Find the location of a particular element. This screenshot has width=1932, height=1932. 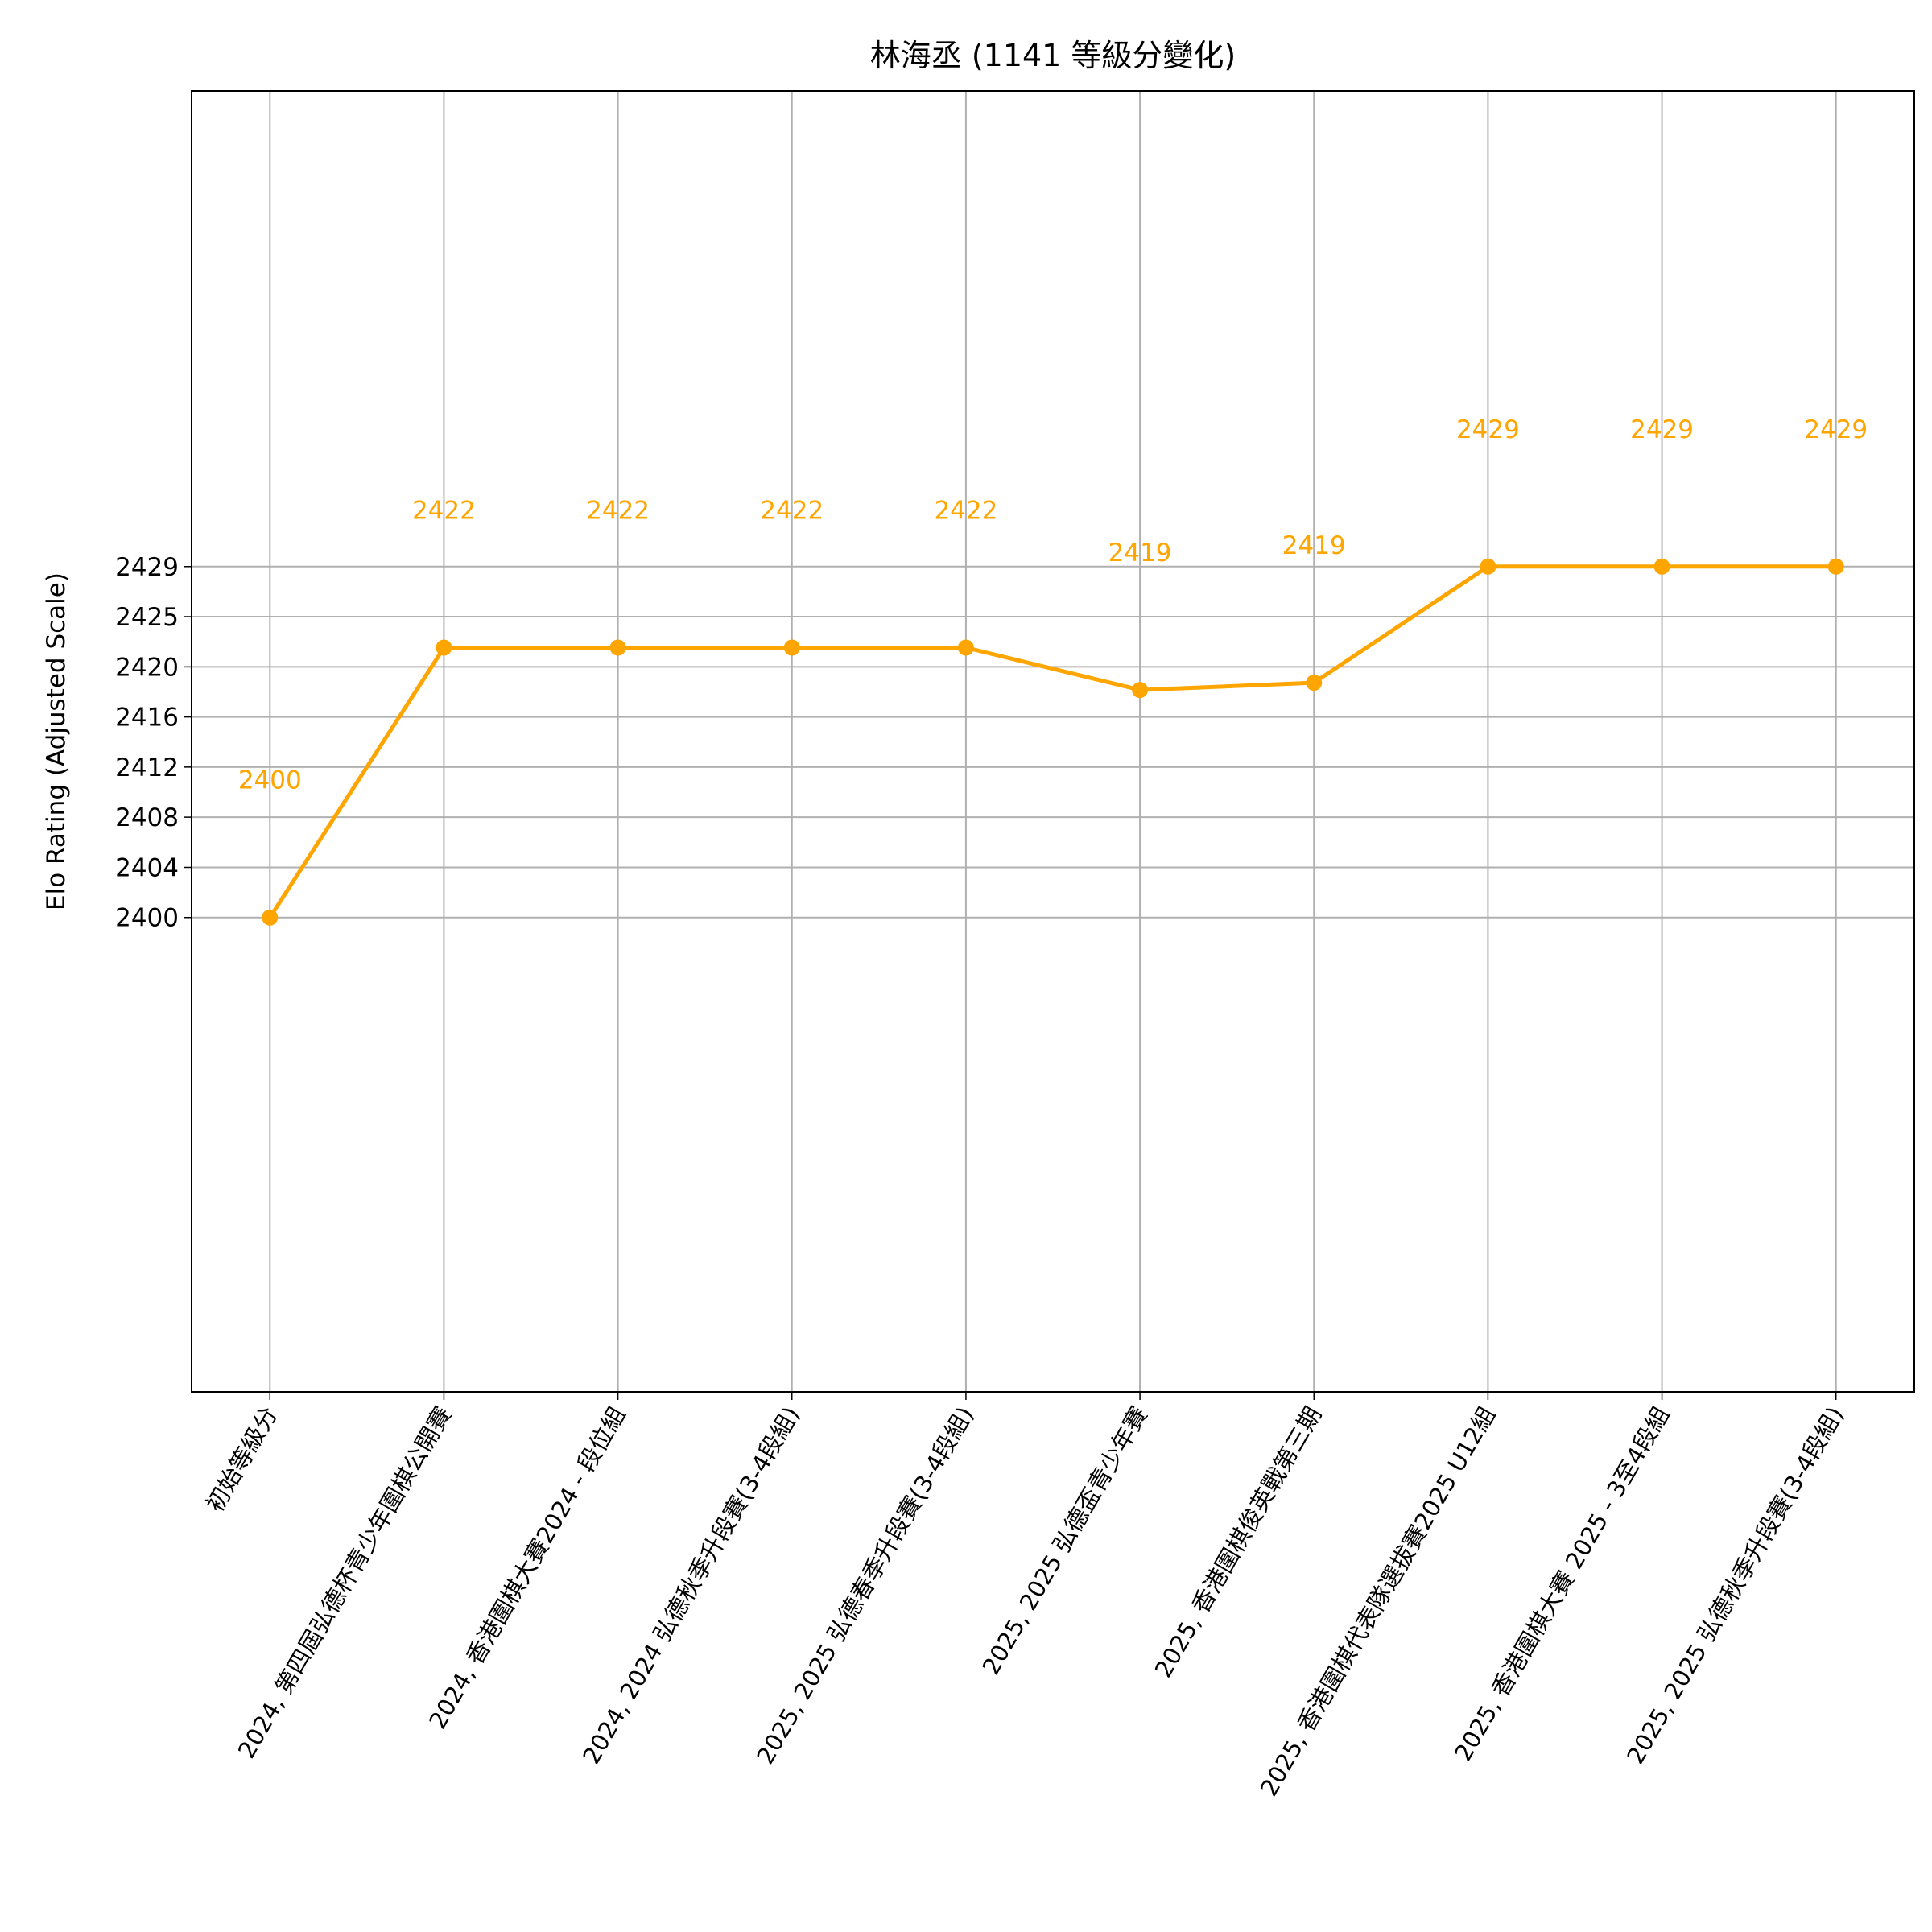

x-tick-label: 2024, 香港圍棋大賽2024 - 段位組 is located at coordinates (526, 1568).